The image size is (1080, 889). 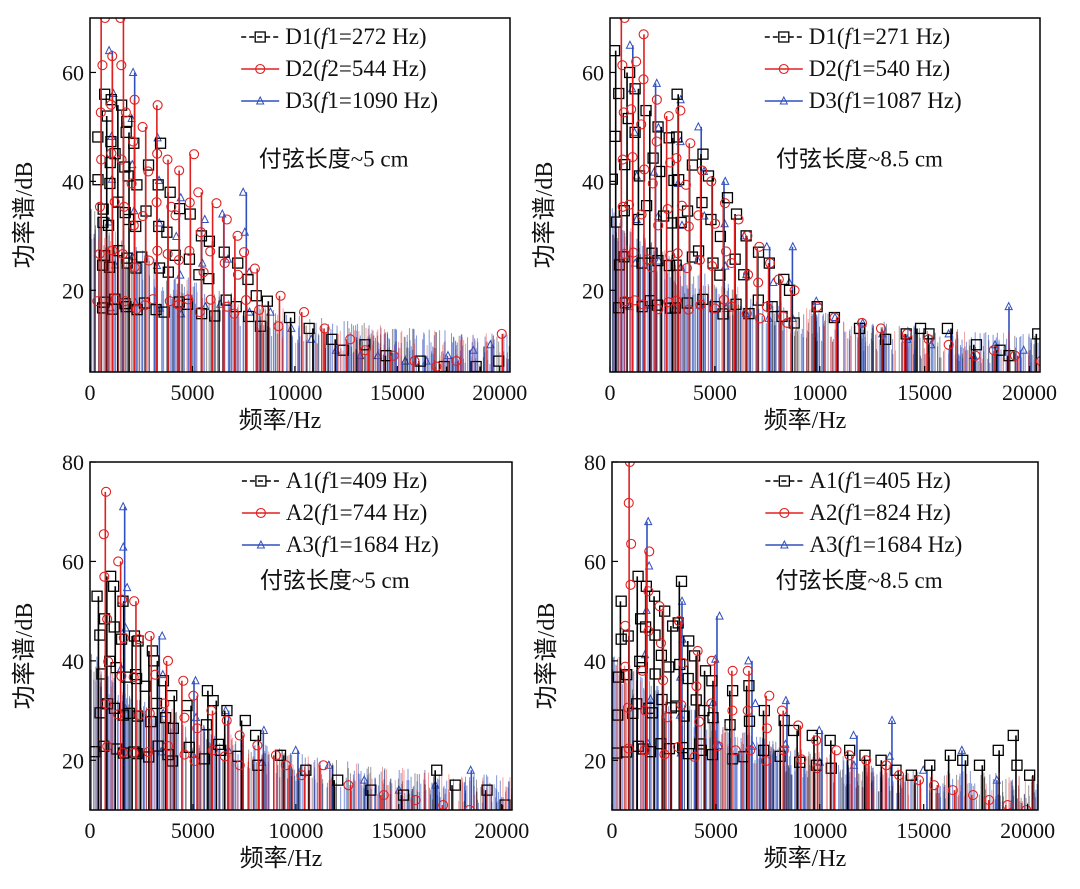 What do you see at coordinates (334, 36) in the screenshot?
I see `legend-item-D1: D1(f1=272 Hz)` at bounding box center [334, 36].